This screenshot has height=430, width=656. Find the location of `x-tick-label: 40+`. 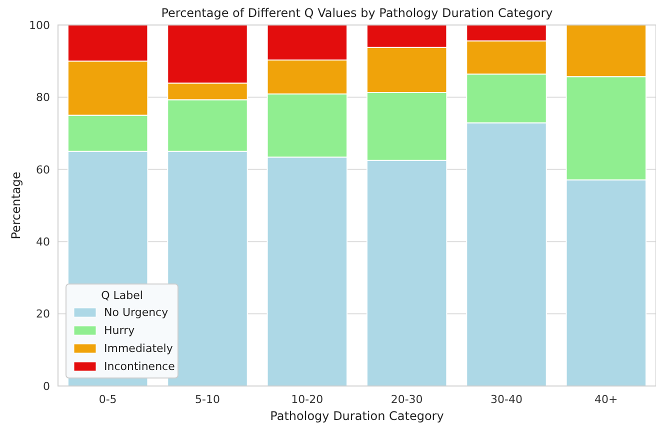

x-tick-label: 40+ is located at coordinates (606, 399).